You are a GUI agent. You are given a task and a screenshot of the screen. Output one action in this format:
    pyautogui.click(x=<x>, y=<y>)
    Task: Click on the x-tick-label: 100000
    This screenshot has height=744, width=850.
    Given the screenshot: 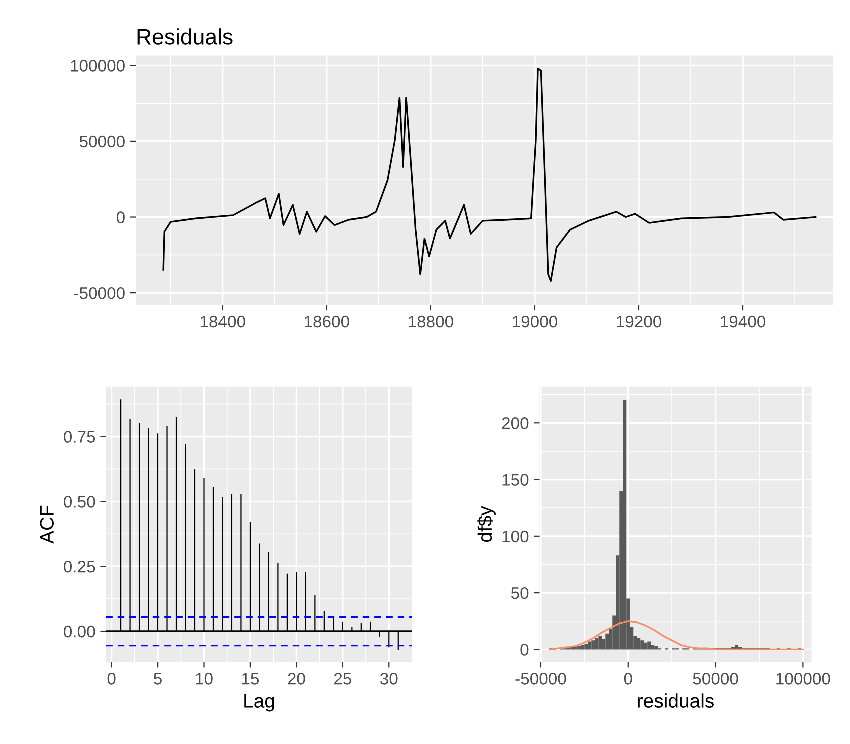 What is the action you would take?
    pyautogui.click(x=803, y=679)
    